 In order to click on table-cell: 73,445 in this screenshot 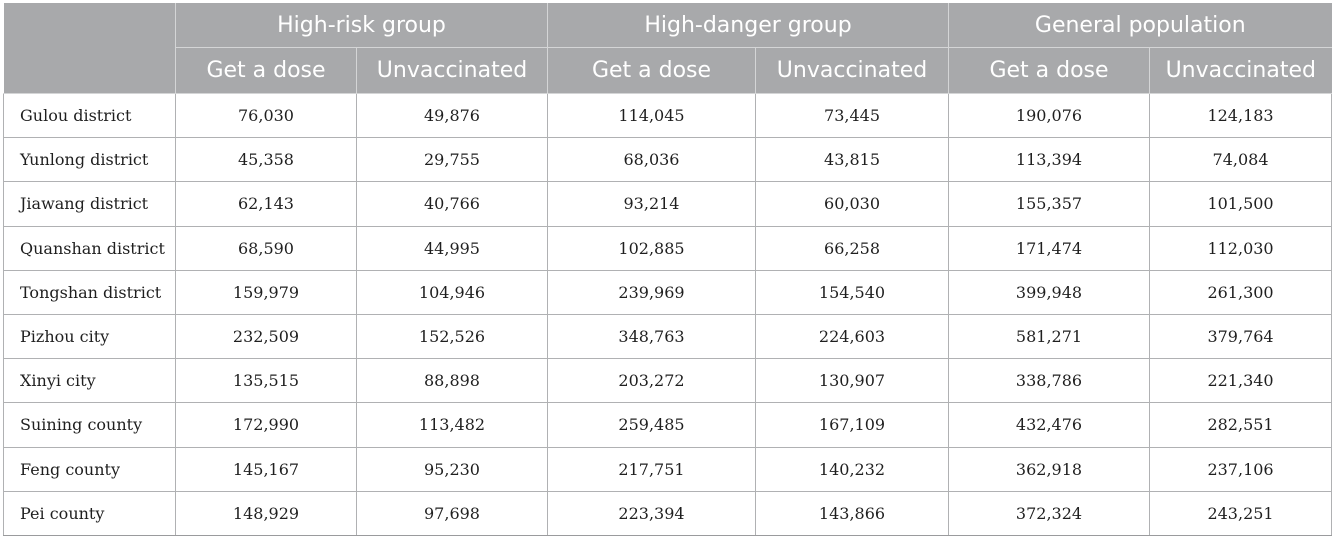, I will do `click(852, 115)`.